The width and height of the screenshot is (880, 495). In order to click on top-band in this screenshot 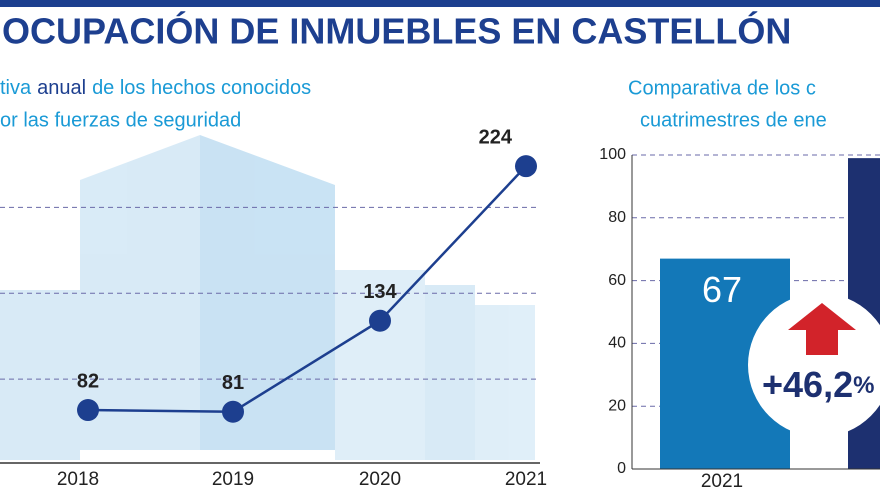, I will do `click(440, 3)`.